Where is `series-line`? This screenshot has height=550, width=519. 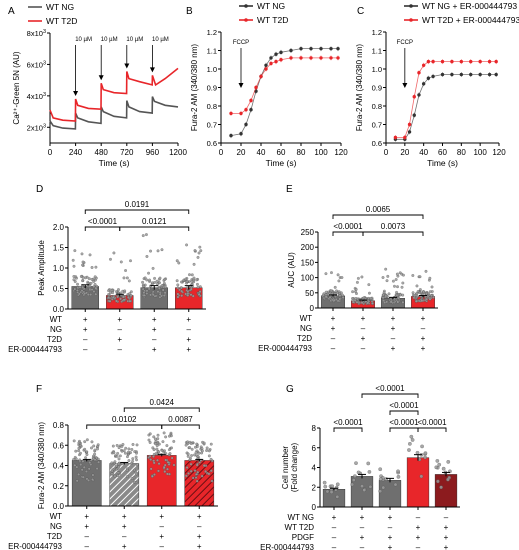 series-line is located at coordinates (284, 92).